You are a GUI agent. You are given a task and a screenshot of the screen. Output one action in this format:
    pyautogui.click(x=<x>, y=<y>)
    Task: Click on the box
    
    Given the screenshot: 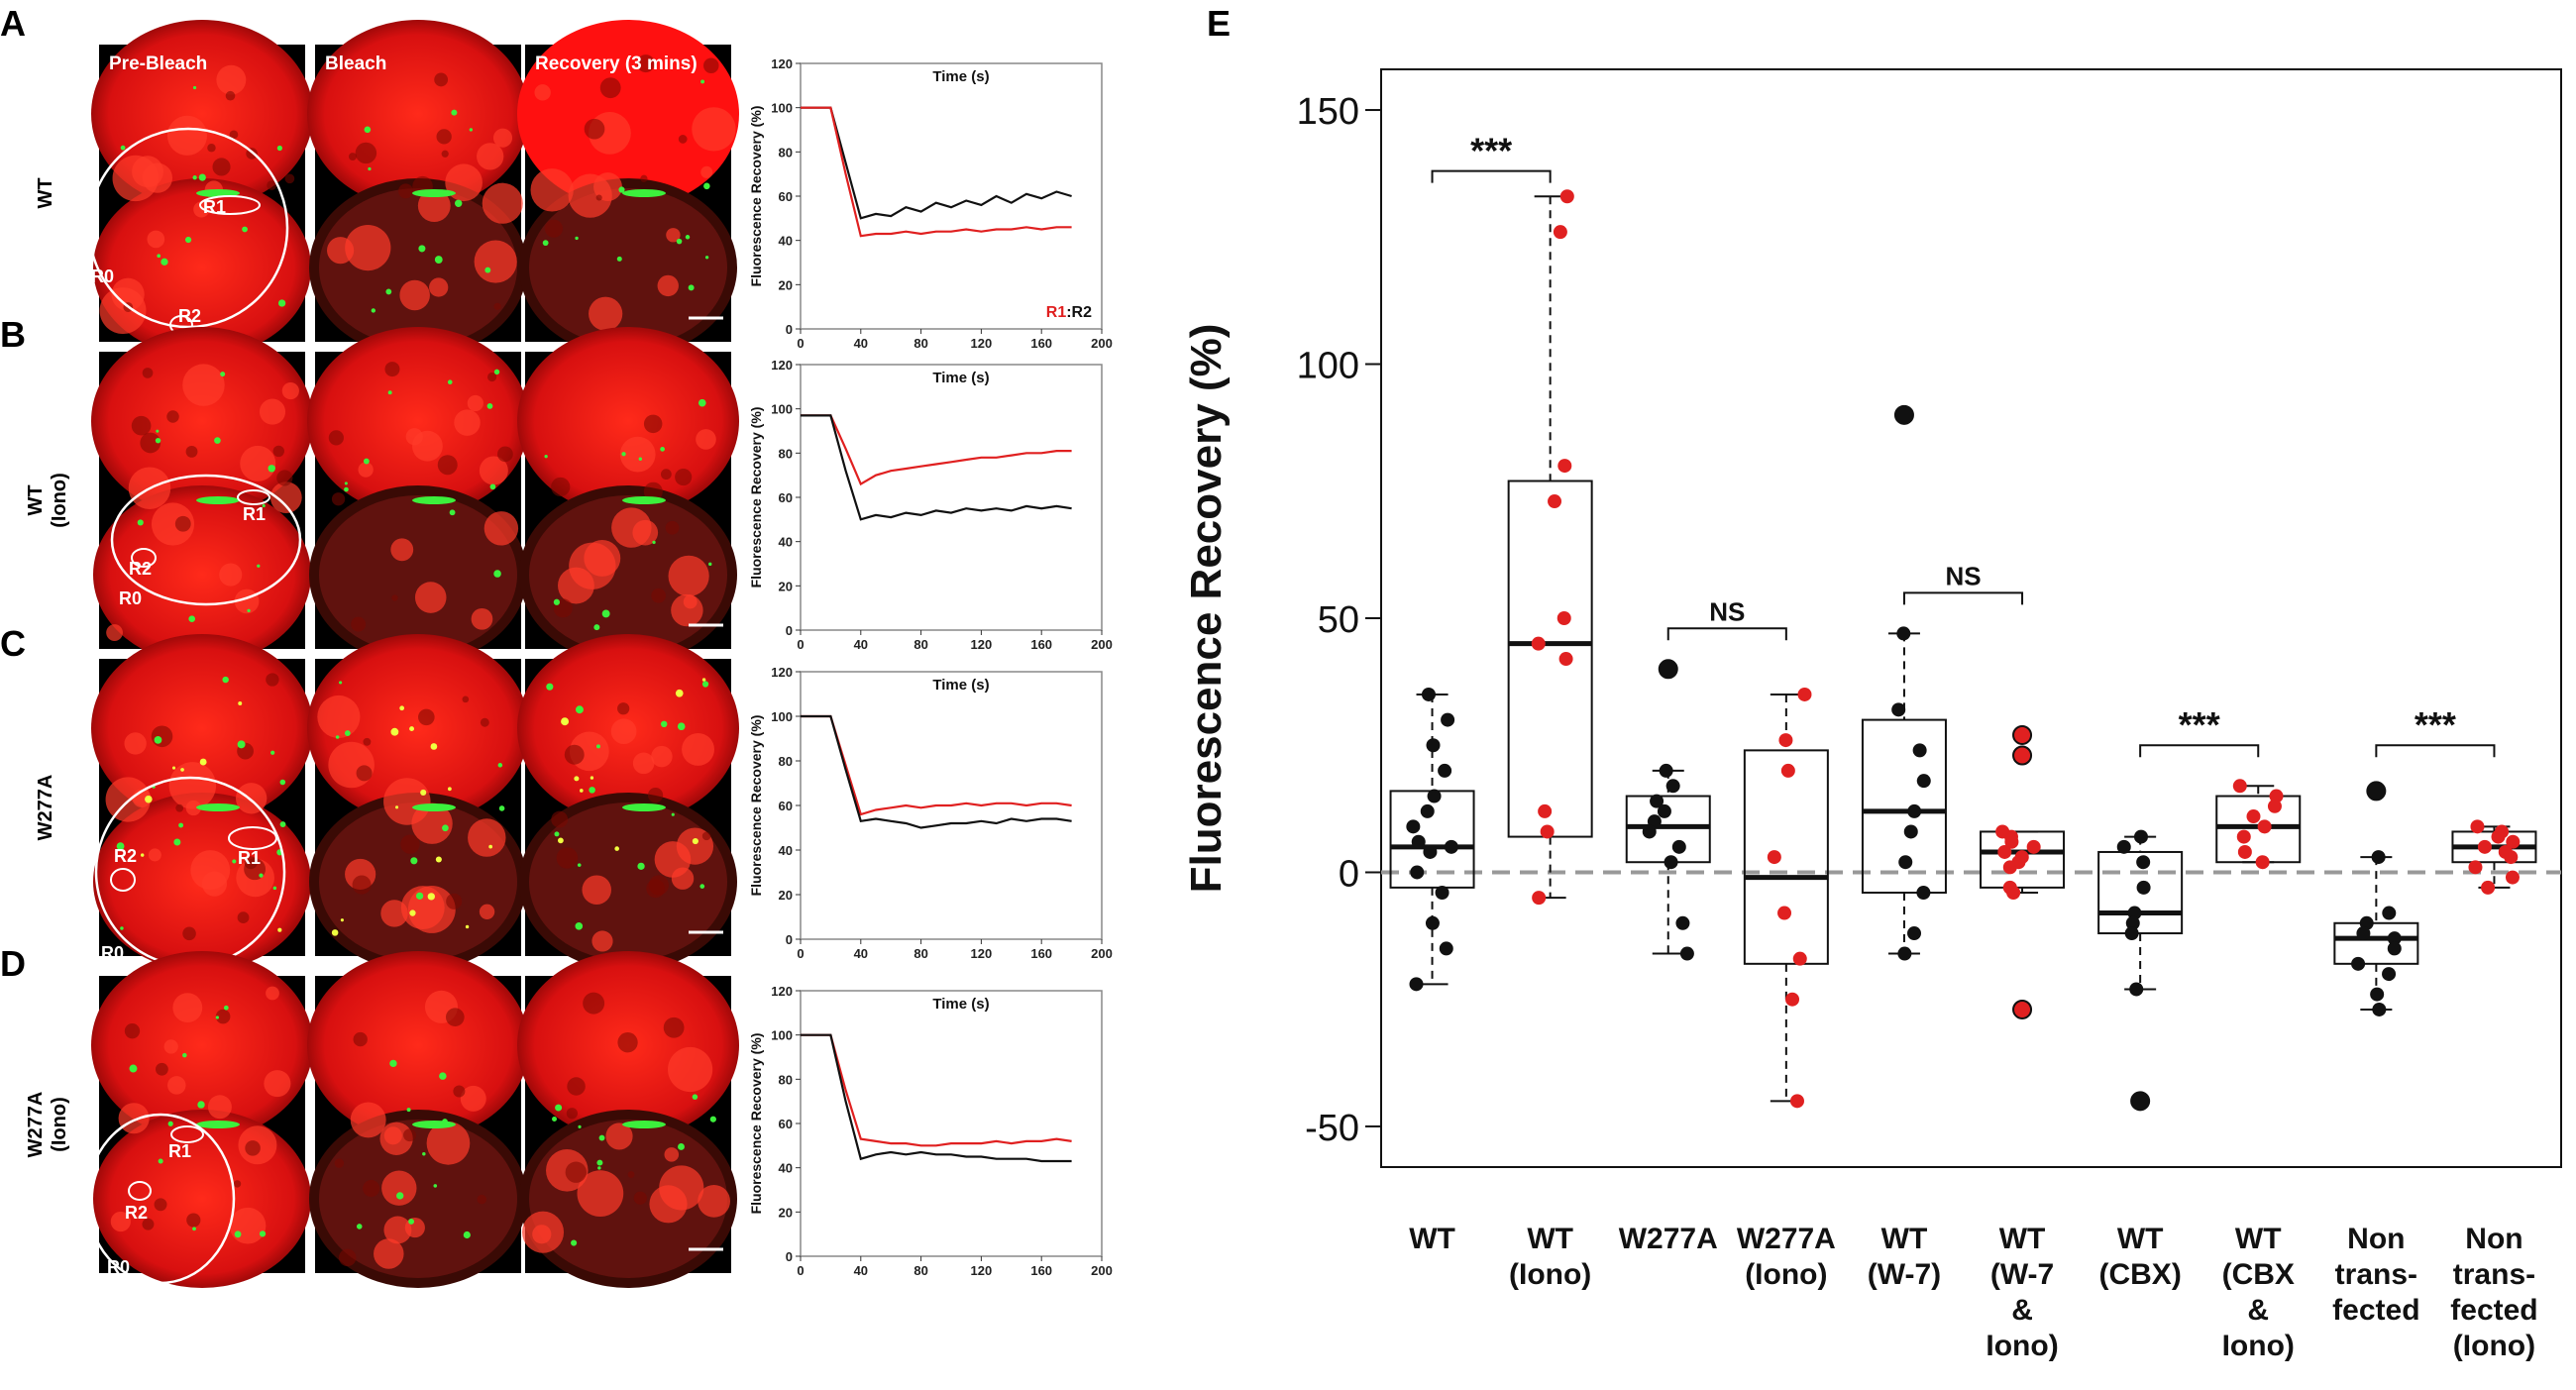 What is the action you would take?
    pyautogui.click(x=2141, y=892)
    